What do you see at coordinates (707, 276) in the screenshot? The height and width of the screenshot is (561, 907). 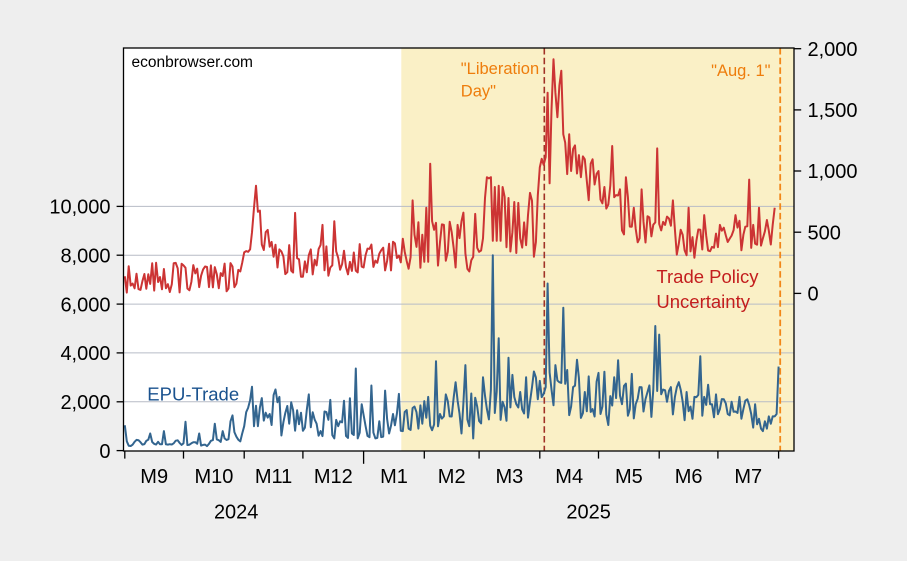 I see `svg-text: Trade Policy` at bounding box center [707, 276].